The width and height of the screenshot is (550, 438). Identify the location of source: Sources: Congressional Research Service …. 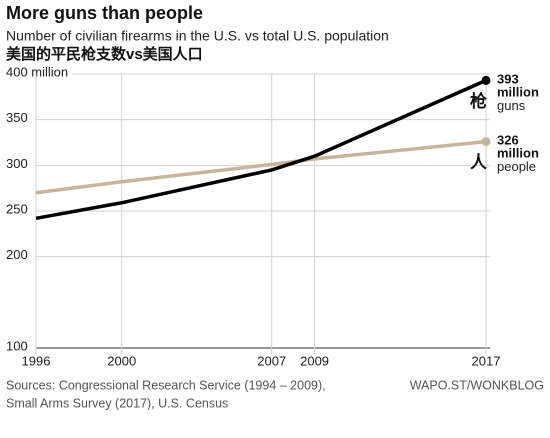
(166, 385).